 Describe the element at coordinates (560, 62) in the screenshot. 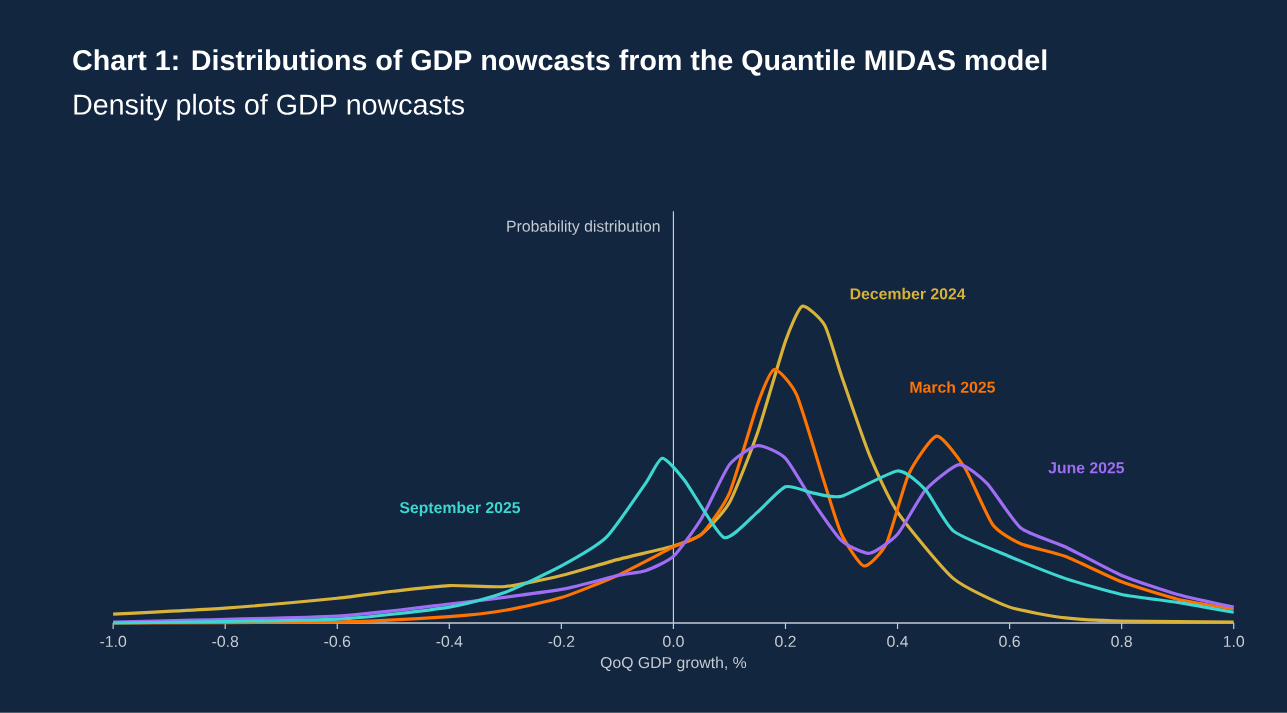

I see `chart-title: Chart 1: Distributions of GDP nowcasts from the Quantile MIDAS model` at that location.